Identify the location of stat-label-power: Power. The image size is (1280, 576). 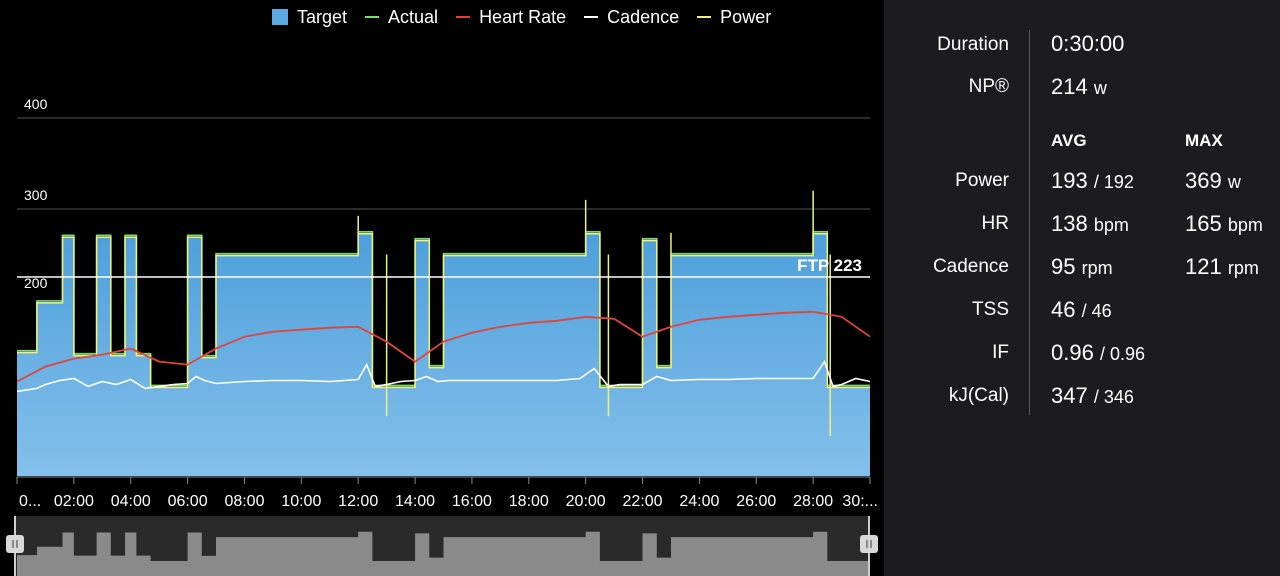
(982, 180).